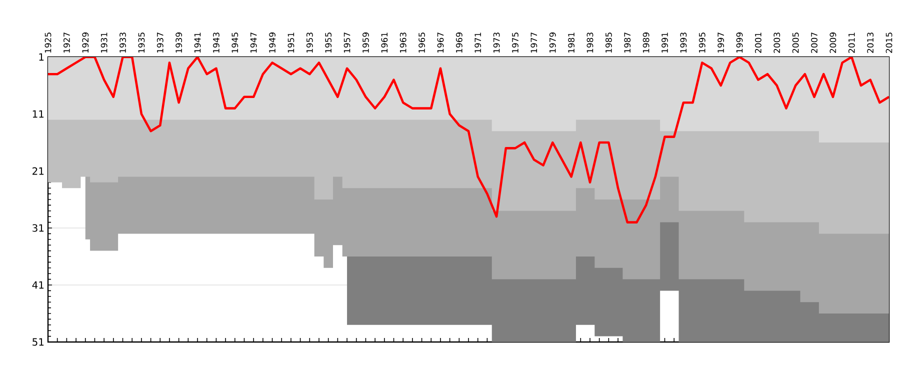  I want to click on x-tick-label: 1981, so click(571, 42).